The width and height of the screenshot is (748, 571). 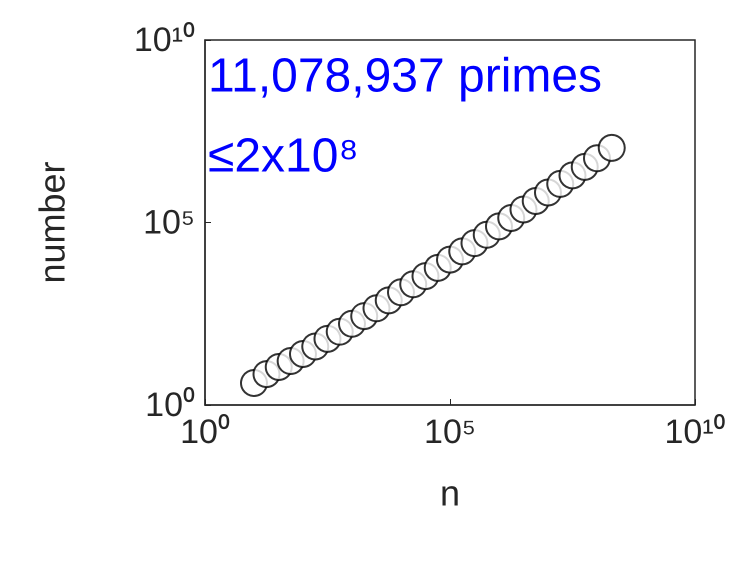 I want to click on annotation: 11,078,937 primes, so click(x=405, y=76).